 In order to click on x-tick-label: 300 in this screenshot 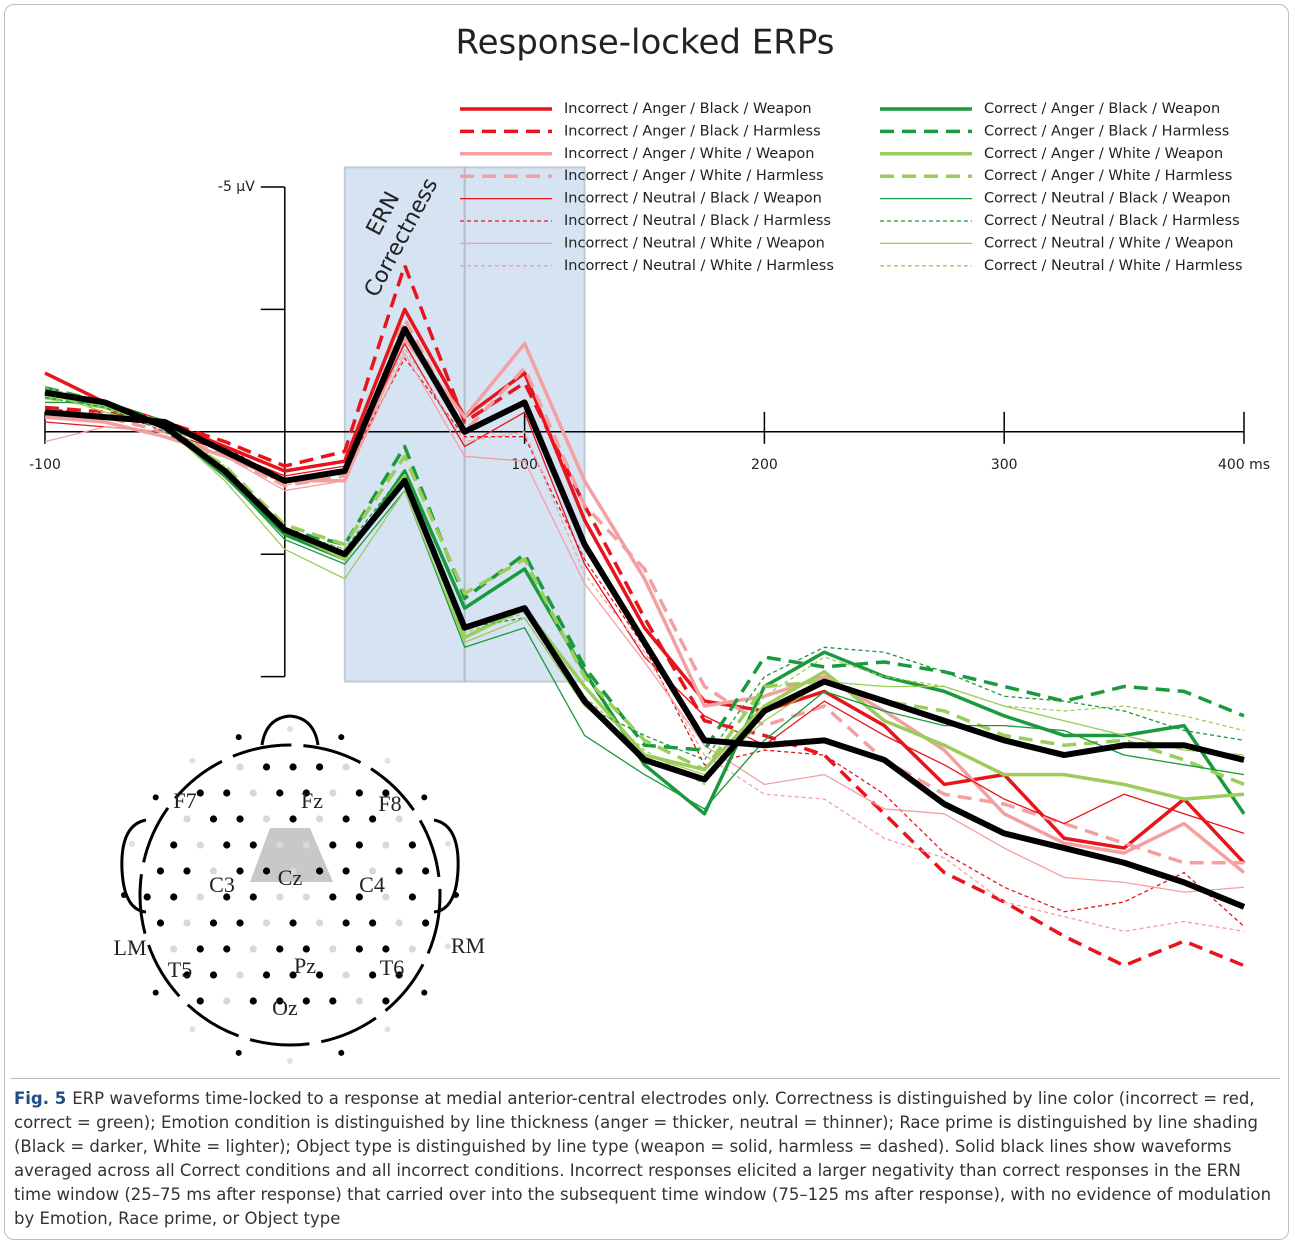, I will do `click(1004, 465)`.